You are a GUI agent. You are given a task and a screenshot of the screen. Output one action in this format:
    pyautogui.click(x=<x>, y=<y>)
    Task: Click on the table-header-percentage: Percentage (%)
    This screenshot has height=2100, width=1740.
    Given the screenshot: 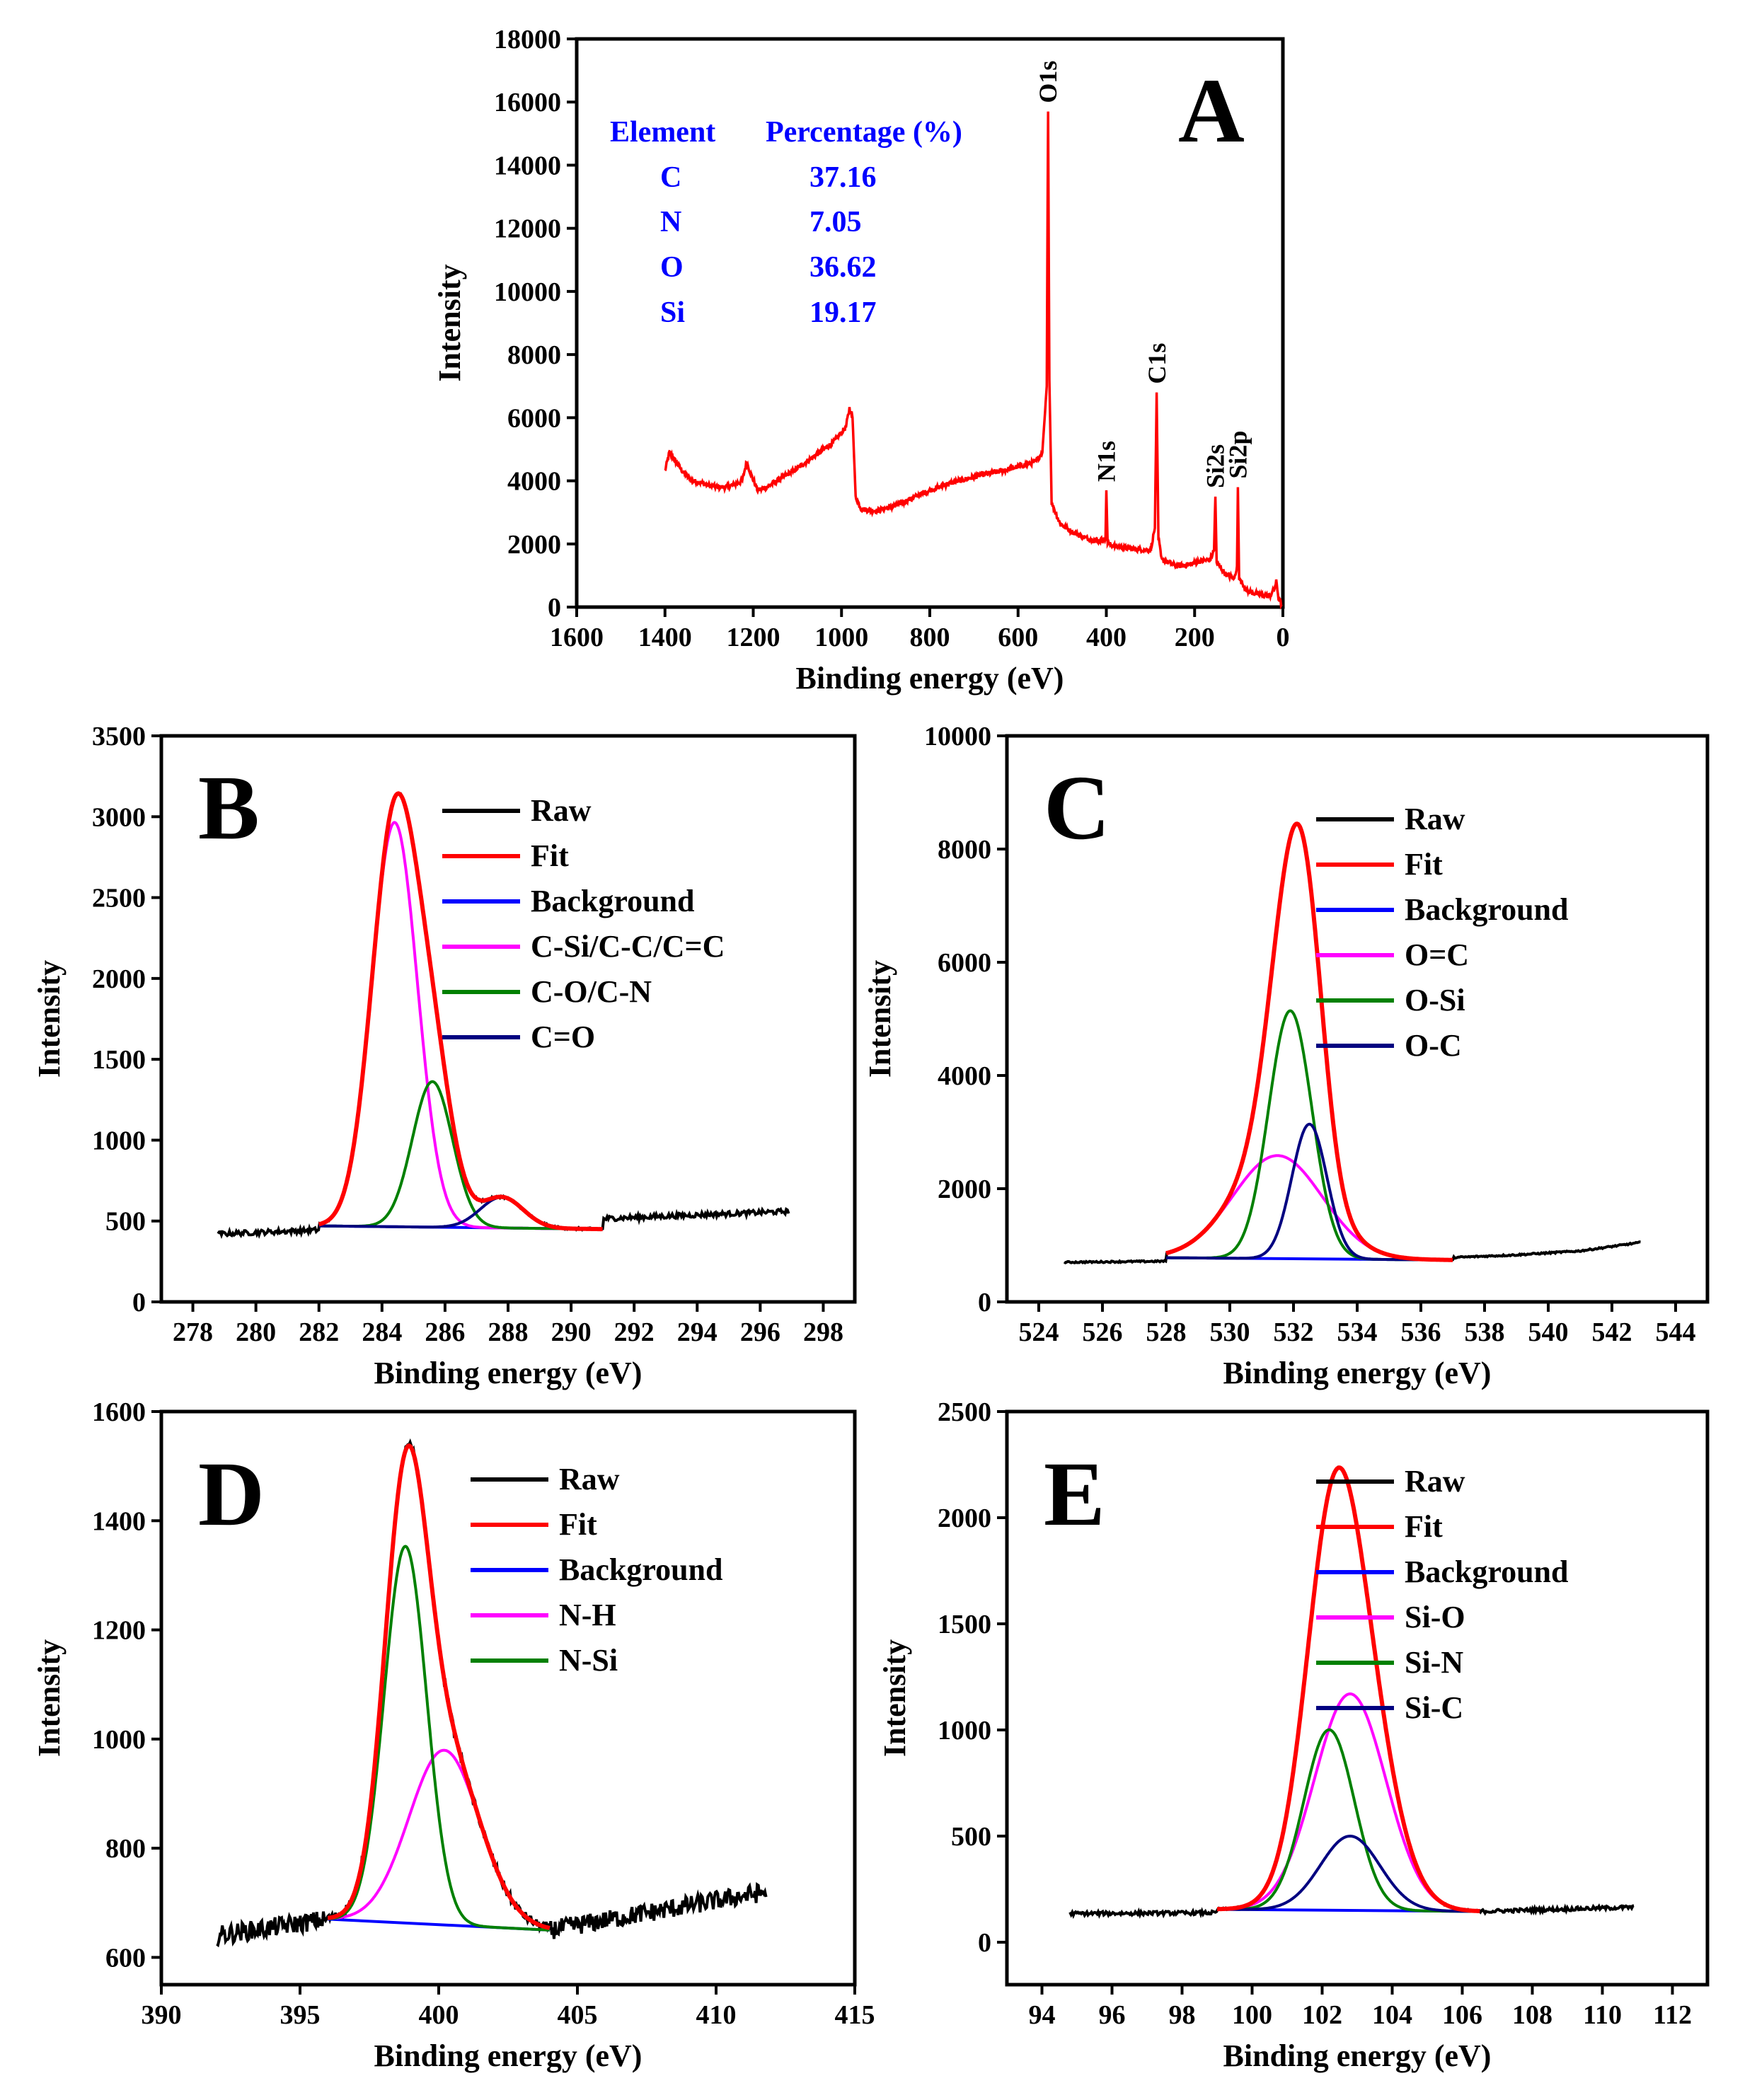 What is the action you would take?
    pyautogui.click(x=864, y=132)
    